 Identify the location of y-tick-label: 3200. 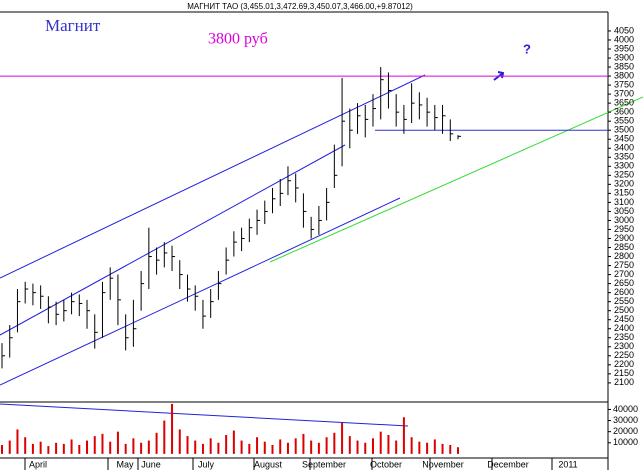
(624, 184).